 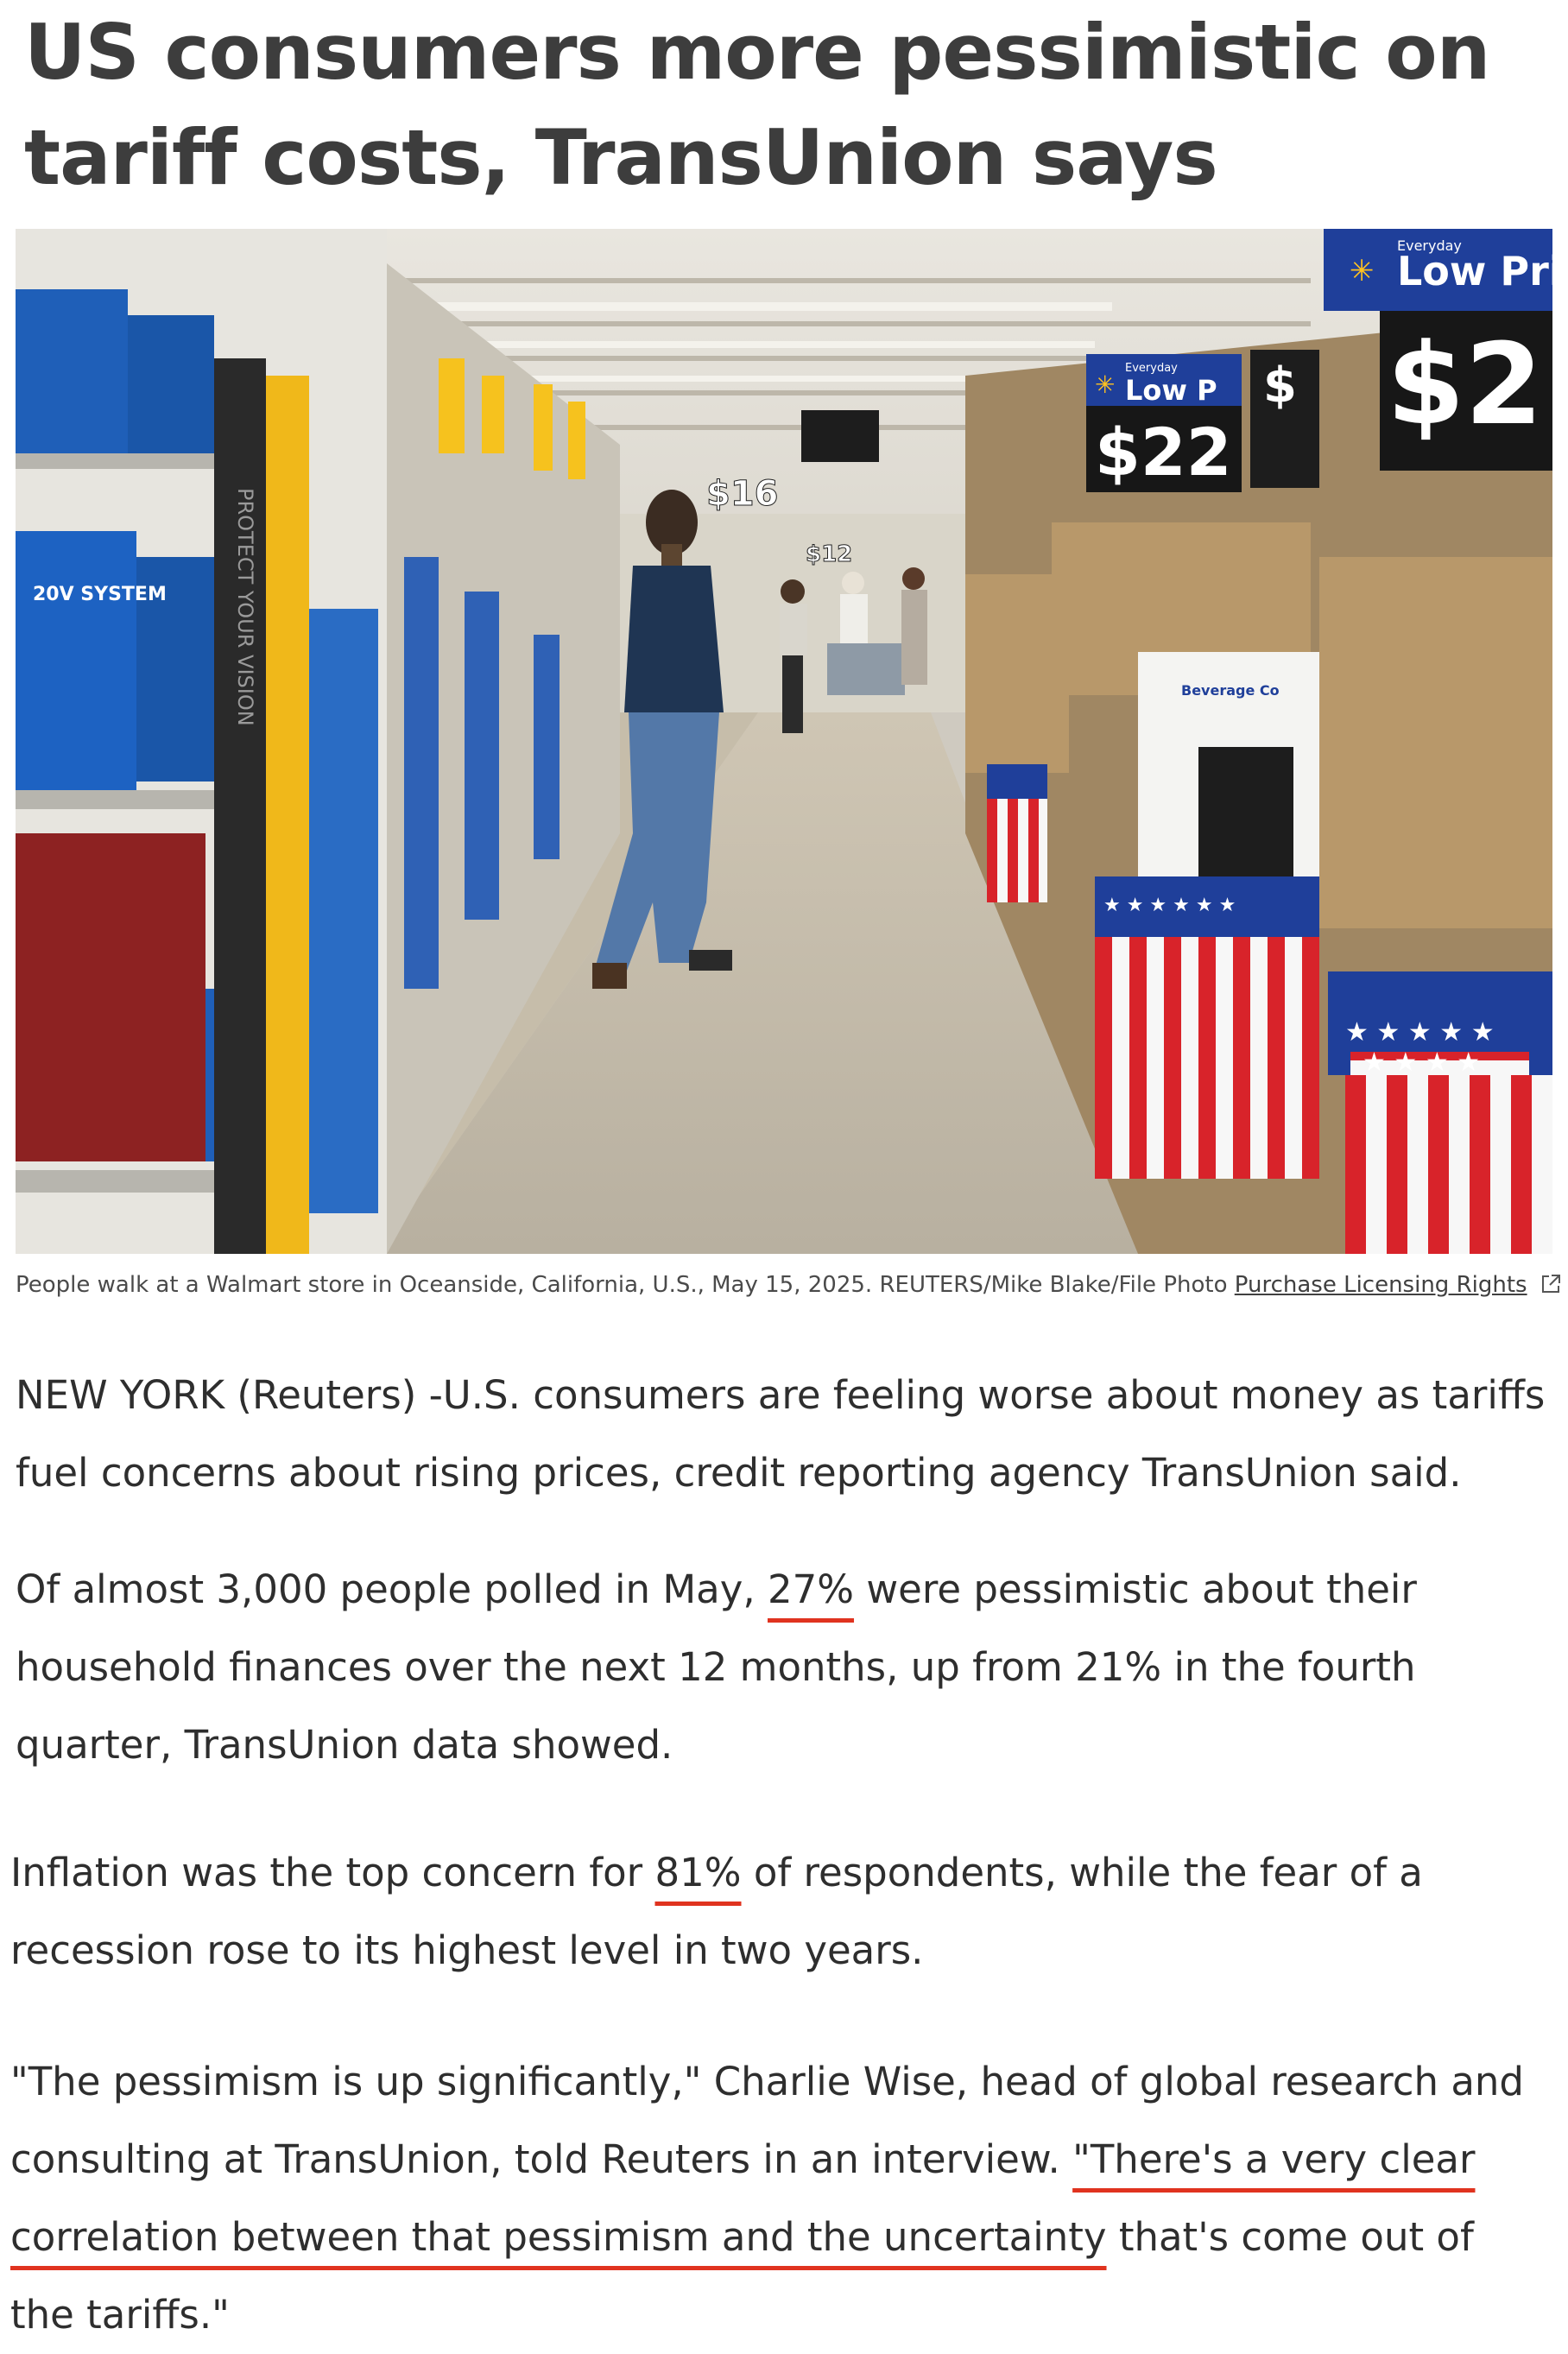 I want to click on background-shoppers, so click(x=854, y=650).